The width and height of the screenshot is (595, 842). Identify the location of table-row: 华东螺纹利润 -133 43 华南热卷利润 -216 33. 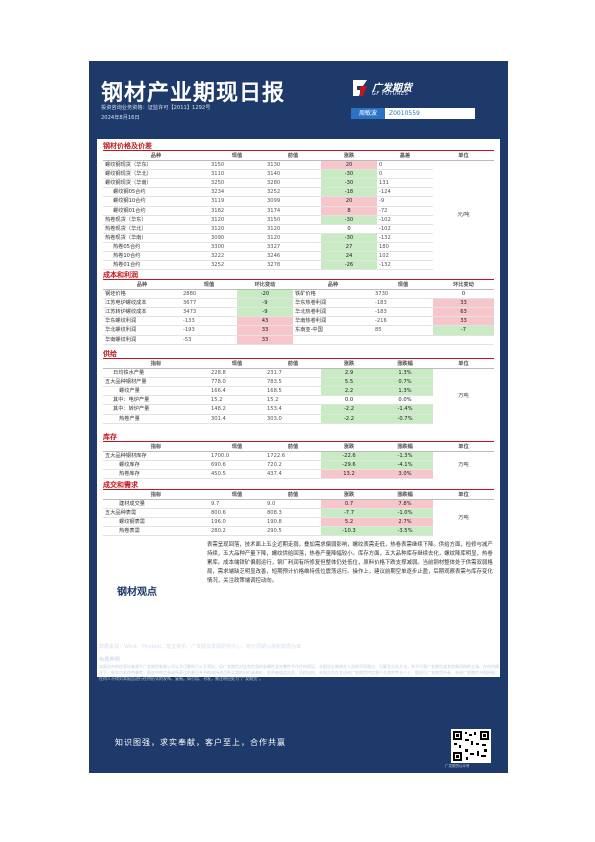
(298, 321).